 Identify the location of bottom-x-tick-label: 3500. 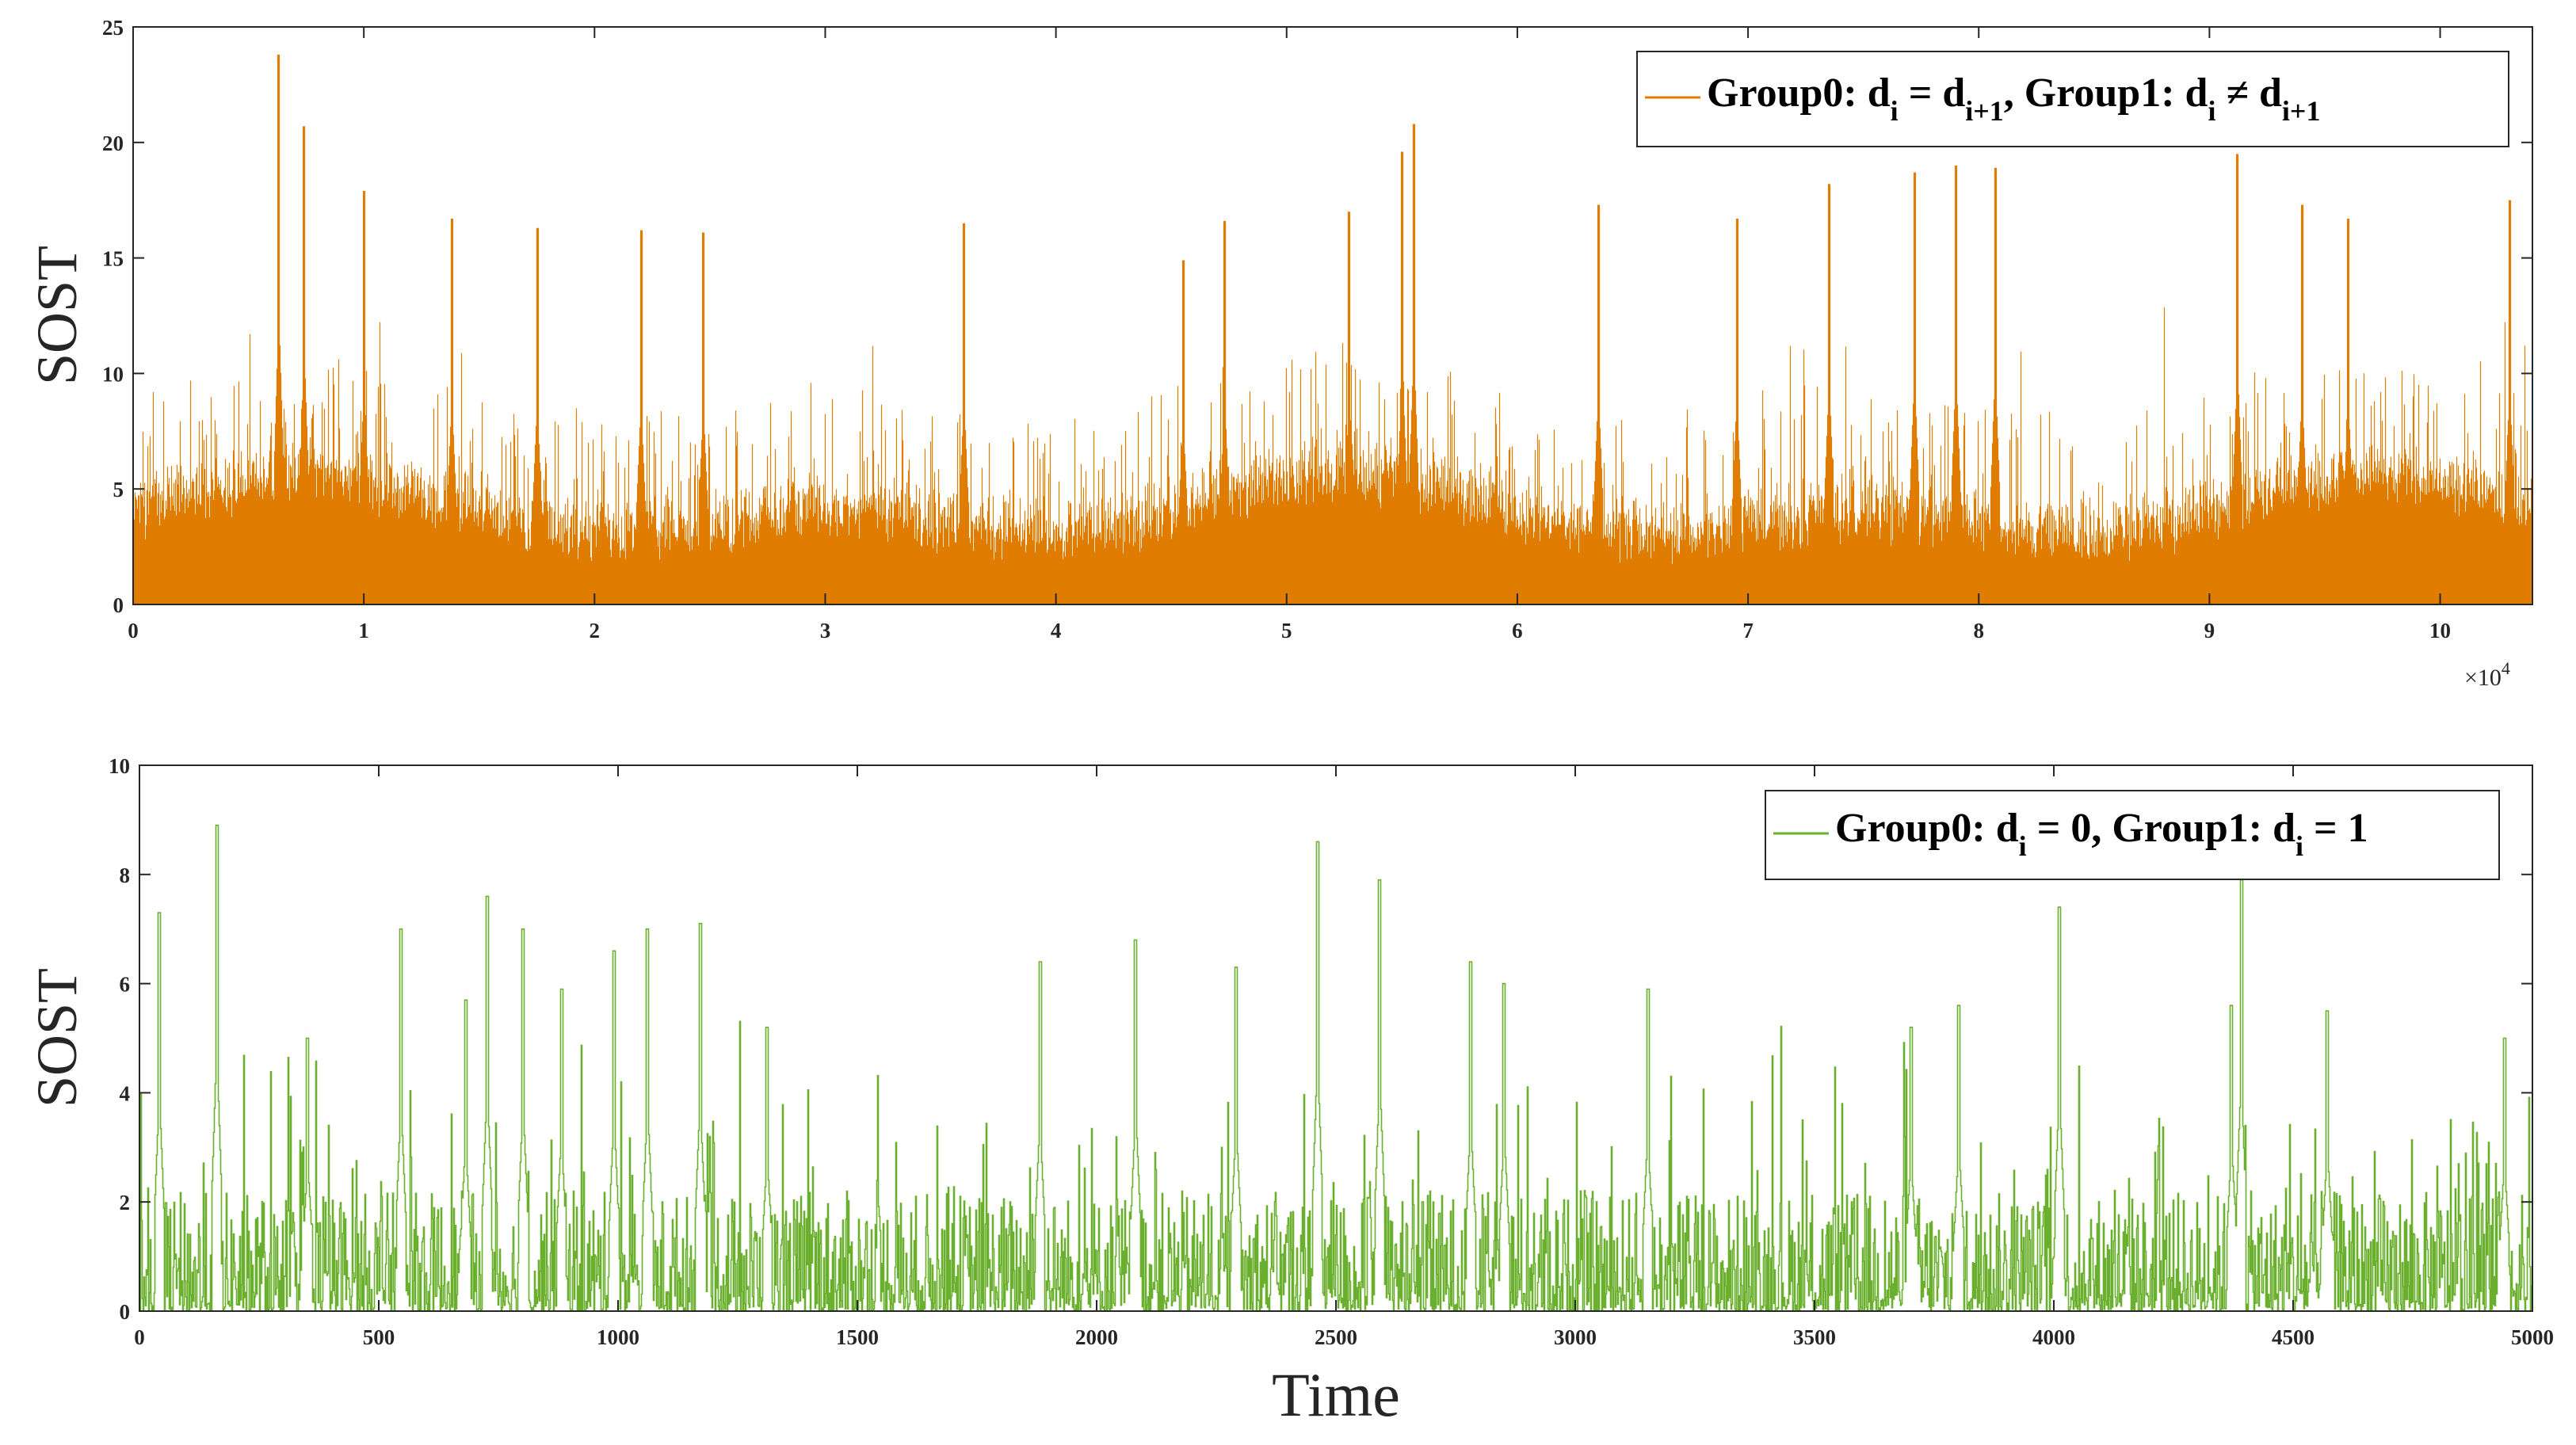
(1815, 1337).